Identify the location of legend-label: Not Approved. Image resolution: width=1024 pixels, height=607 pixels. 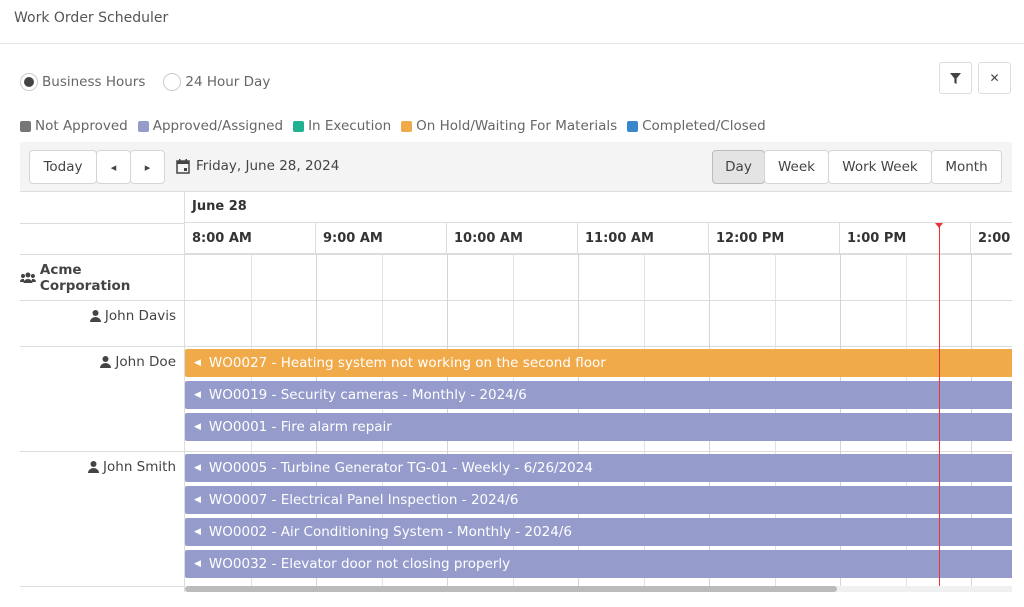
(81, 126).